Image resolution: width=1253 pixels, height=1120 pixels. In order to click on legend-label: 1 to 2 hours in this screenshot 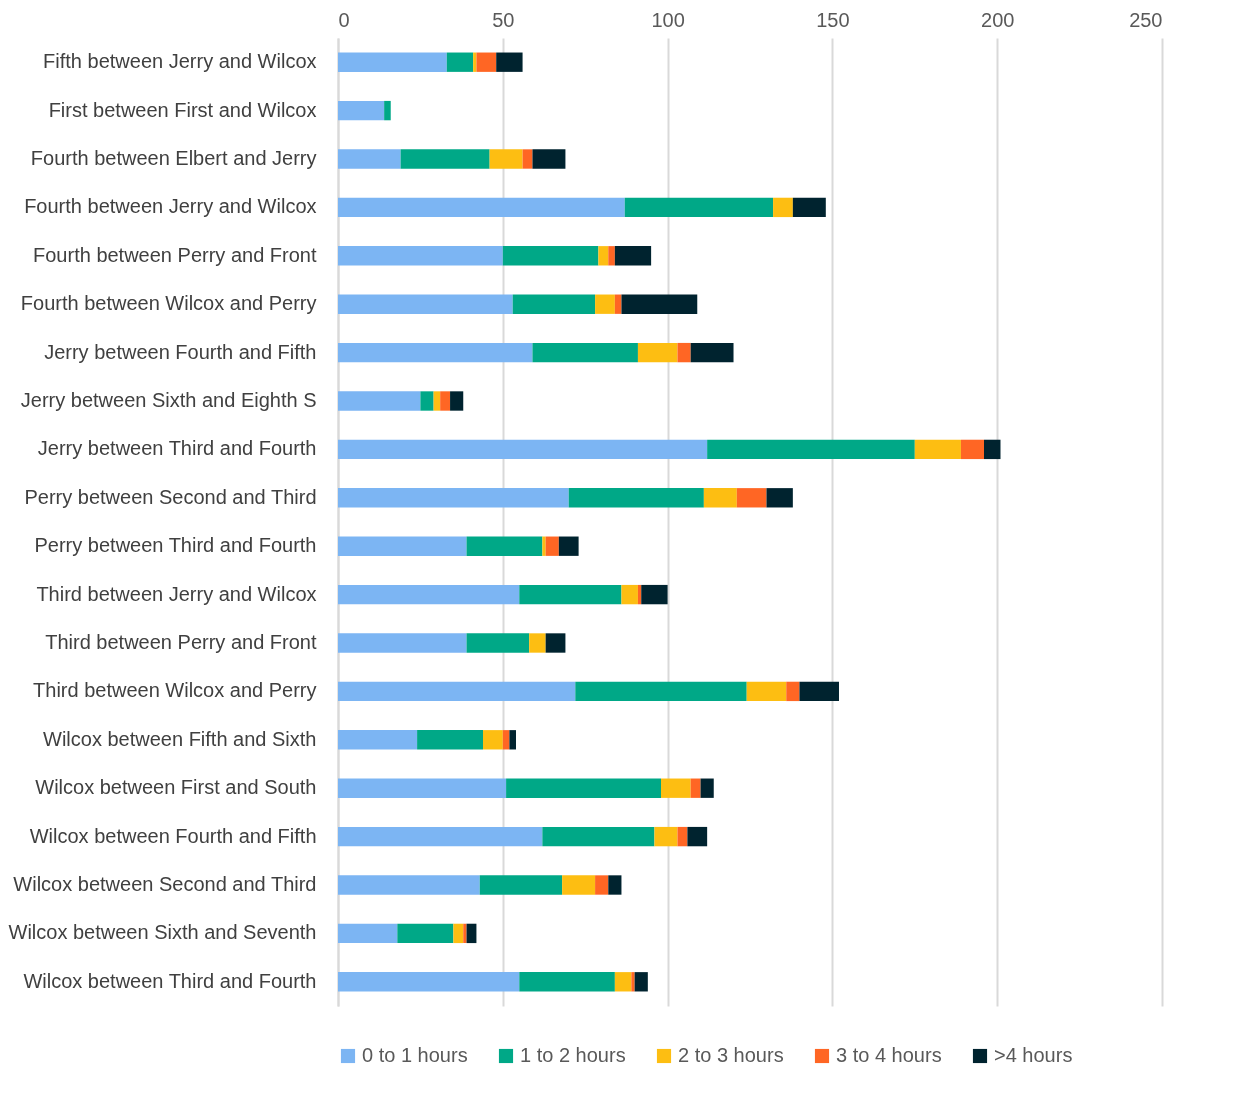, I will do `click(573, 1055)`.